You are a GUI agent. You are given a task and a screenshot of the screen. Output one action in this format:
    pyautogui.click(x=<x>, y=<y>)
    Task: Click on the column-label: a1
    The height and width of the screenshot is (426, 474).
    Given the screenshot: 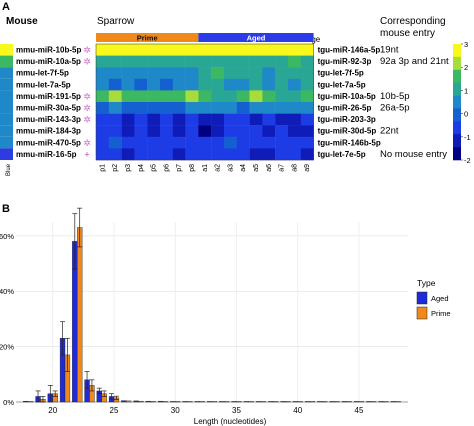 What is the action you would take?
    pyautogui.click(x=205, y=168)
    